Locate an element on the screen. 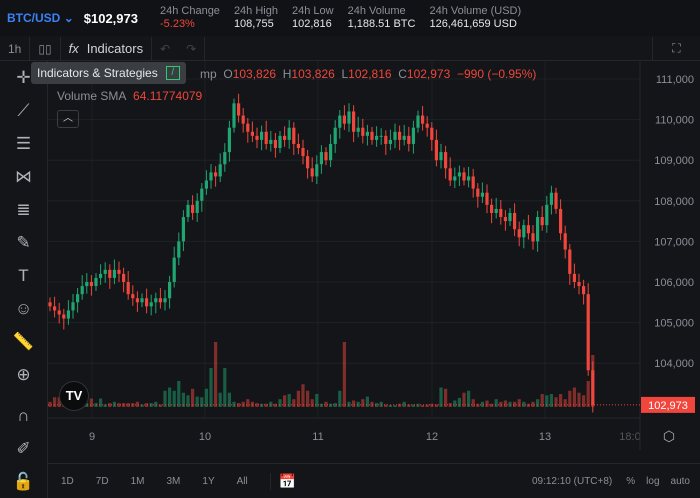 This screenshot has height=498, width=700. ruler-icon: 📏 is located at coordinates (23, 341).